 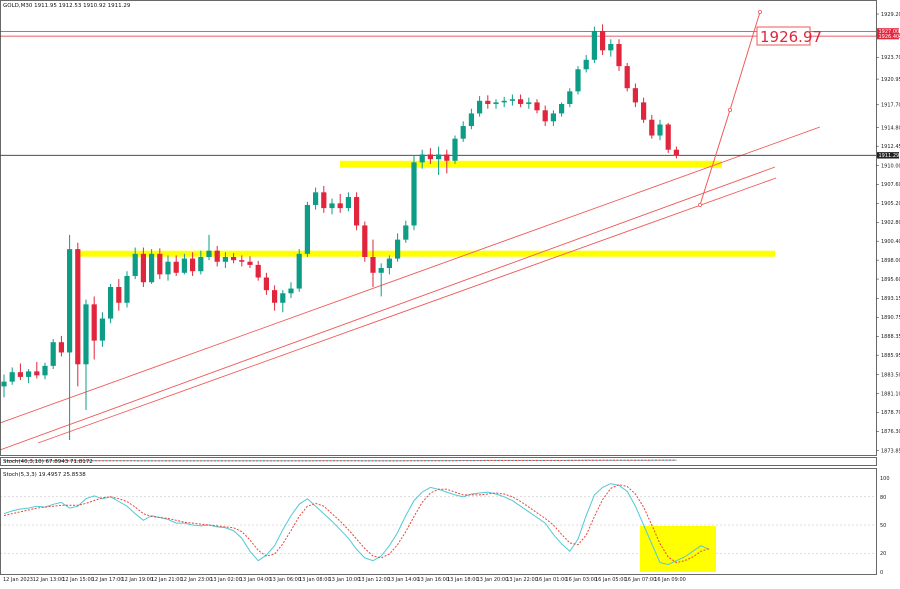 I want to click on target-label: 1926.97, so click(x=789, y=36).